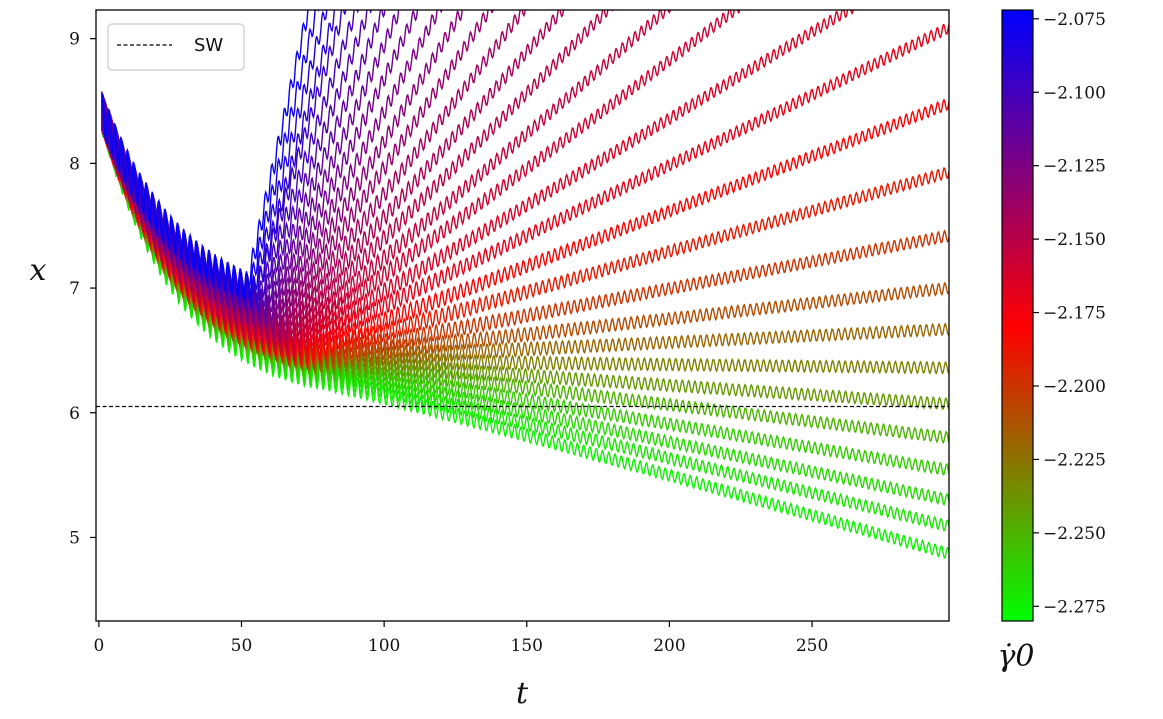  Describe the element at coordinates (522, 693) in the screenshot. I see `x-axis-label: t` at that location.